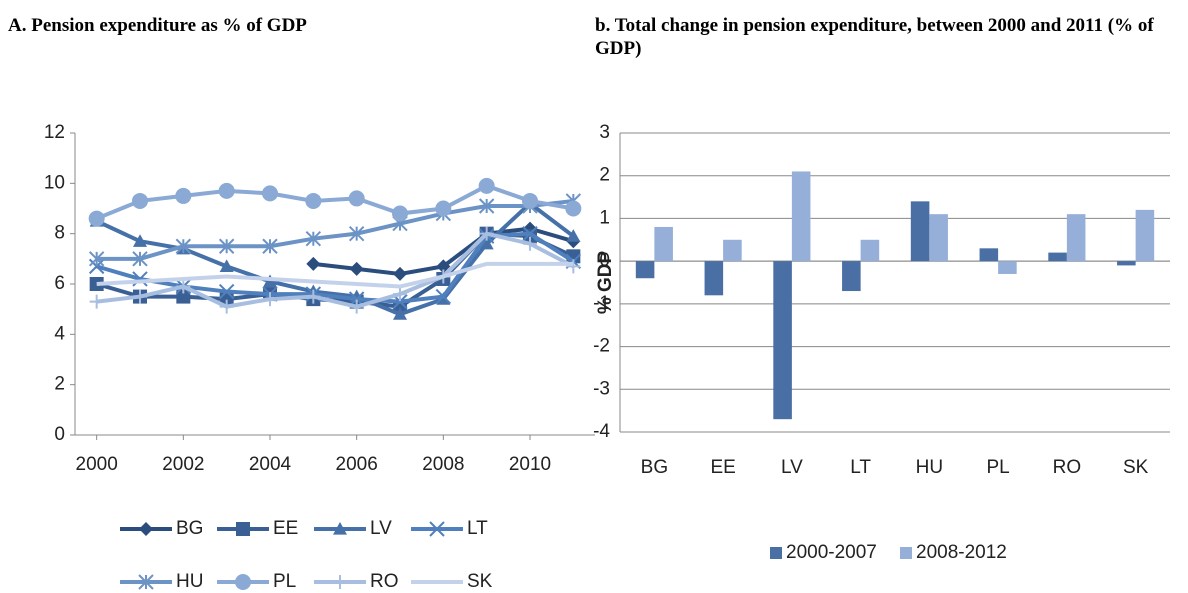 The height and width of the screenshot is (593, 1188). What do you see at coordinates (384, 581) in the screenshot?
I see `legend-label: RO` at bounding box center [384, 581].